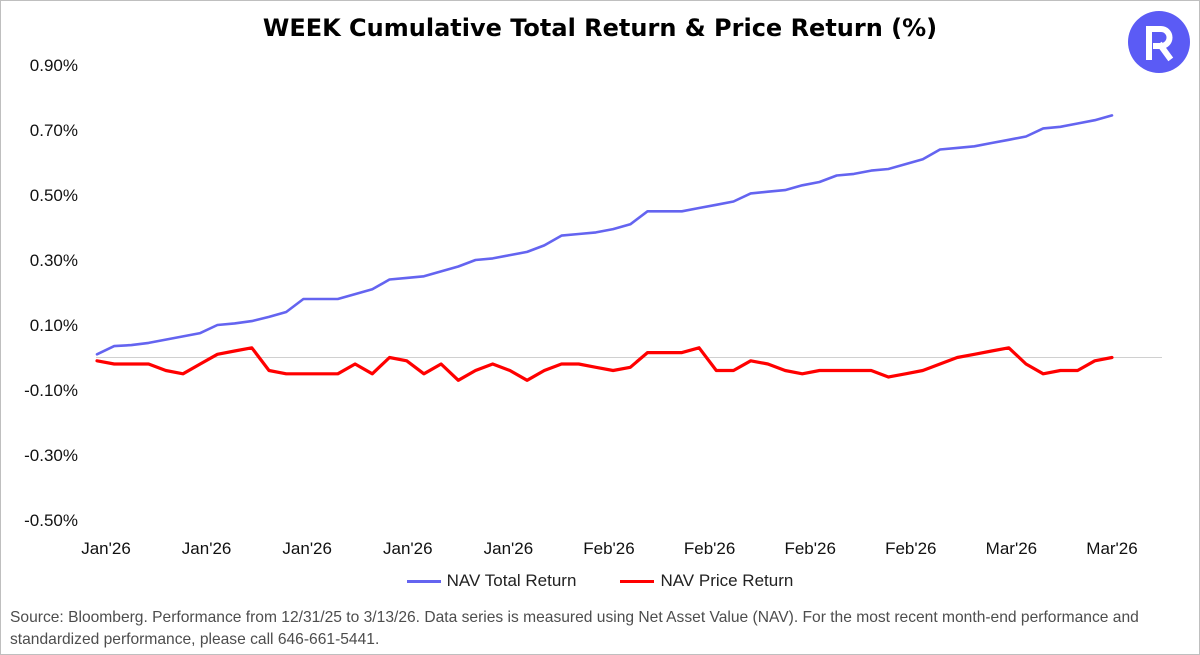  Describe the element at coordinates (1159, 42) in the screenshot. I see `rex-r-logo-icon` at that location.